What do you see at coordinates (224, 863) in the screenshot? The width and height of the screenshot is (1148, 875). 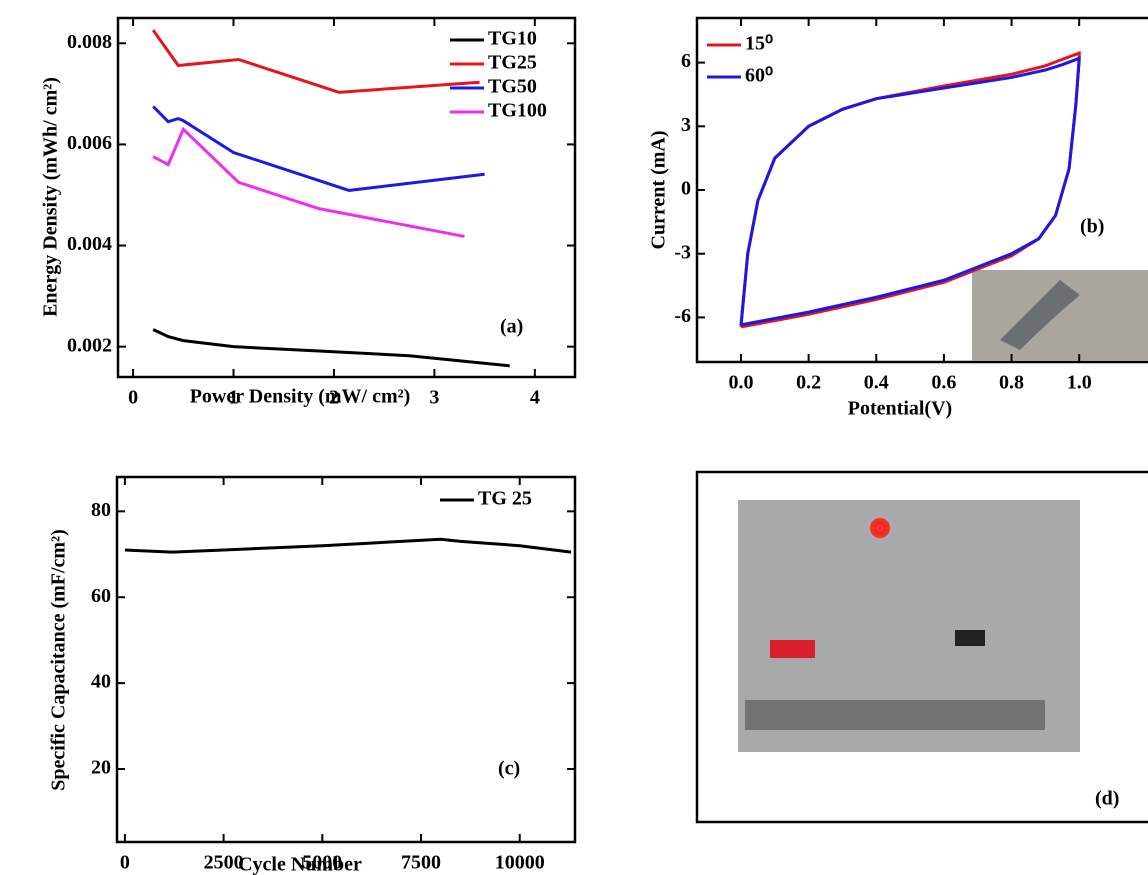 I see `x-tick-label: 2500` at bounding box center [224, 863].